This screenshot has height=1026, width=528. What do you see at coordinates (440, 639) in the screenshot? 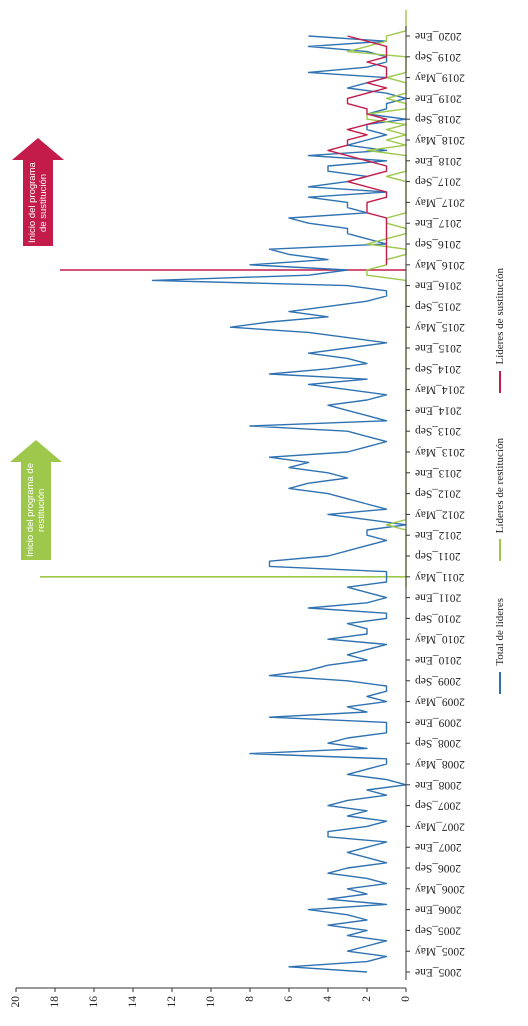
I see `time-tick-label: 2010_May` at bounding box center [440, 639].